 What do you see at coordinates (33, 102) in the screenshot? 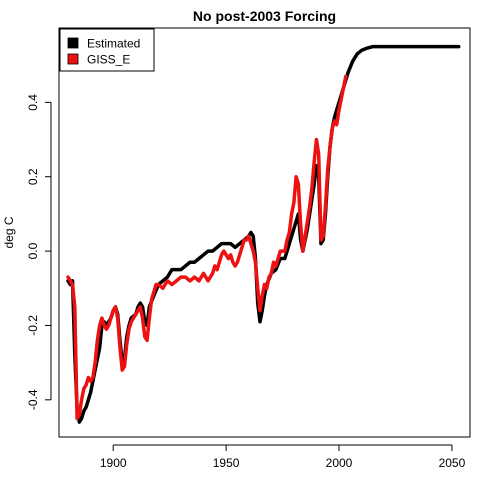
I see `y-tick-label: 0.4` at bounding box center [33, 102].